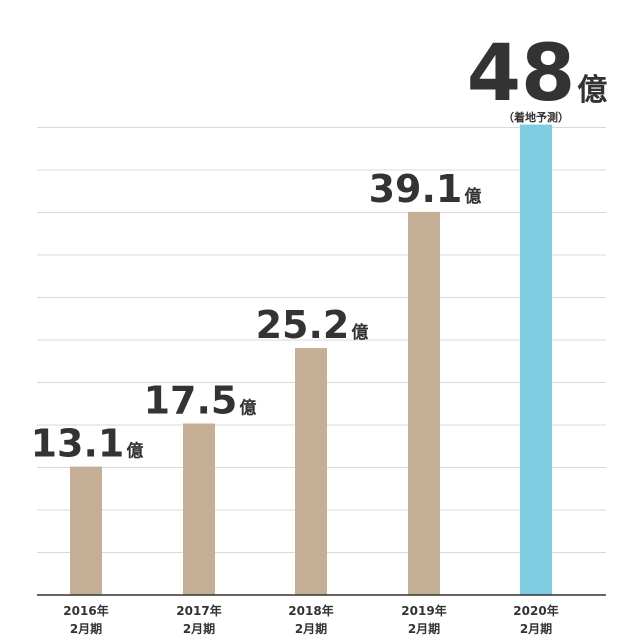  Describe the element at coordinates (198, 610) in the screenshot. I see `x-tick-label-year: 2017年` at that location.